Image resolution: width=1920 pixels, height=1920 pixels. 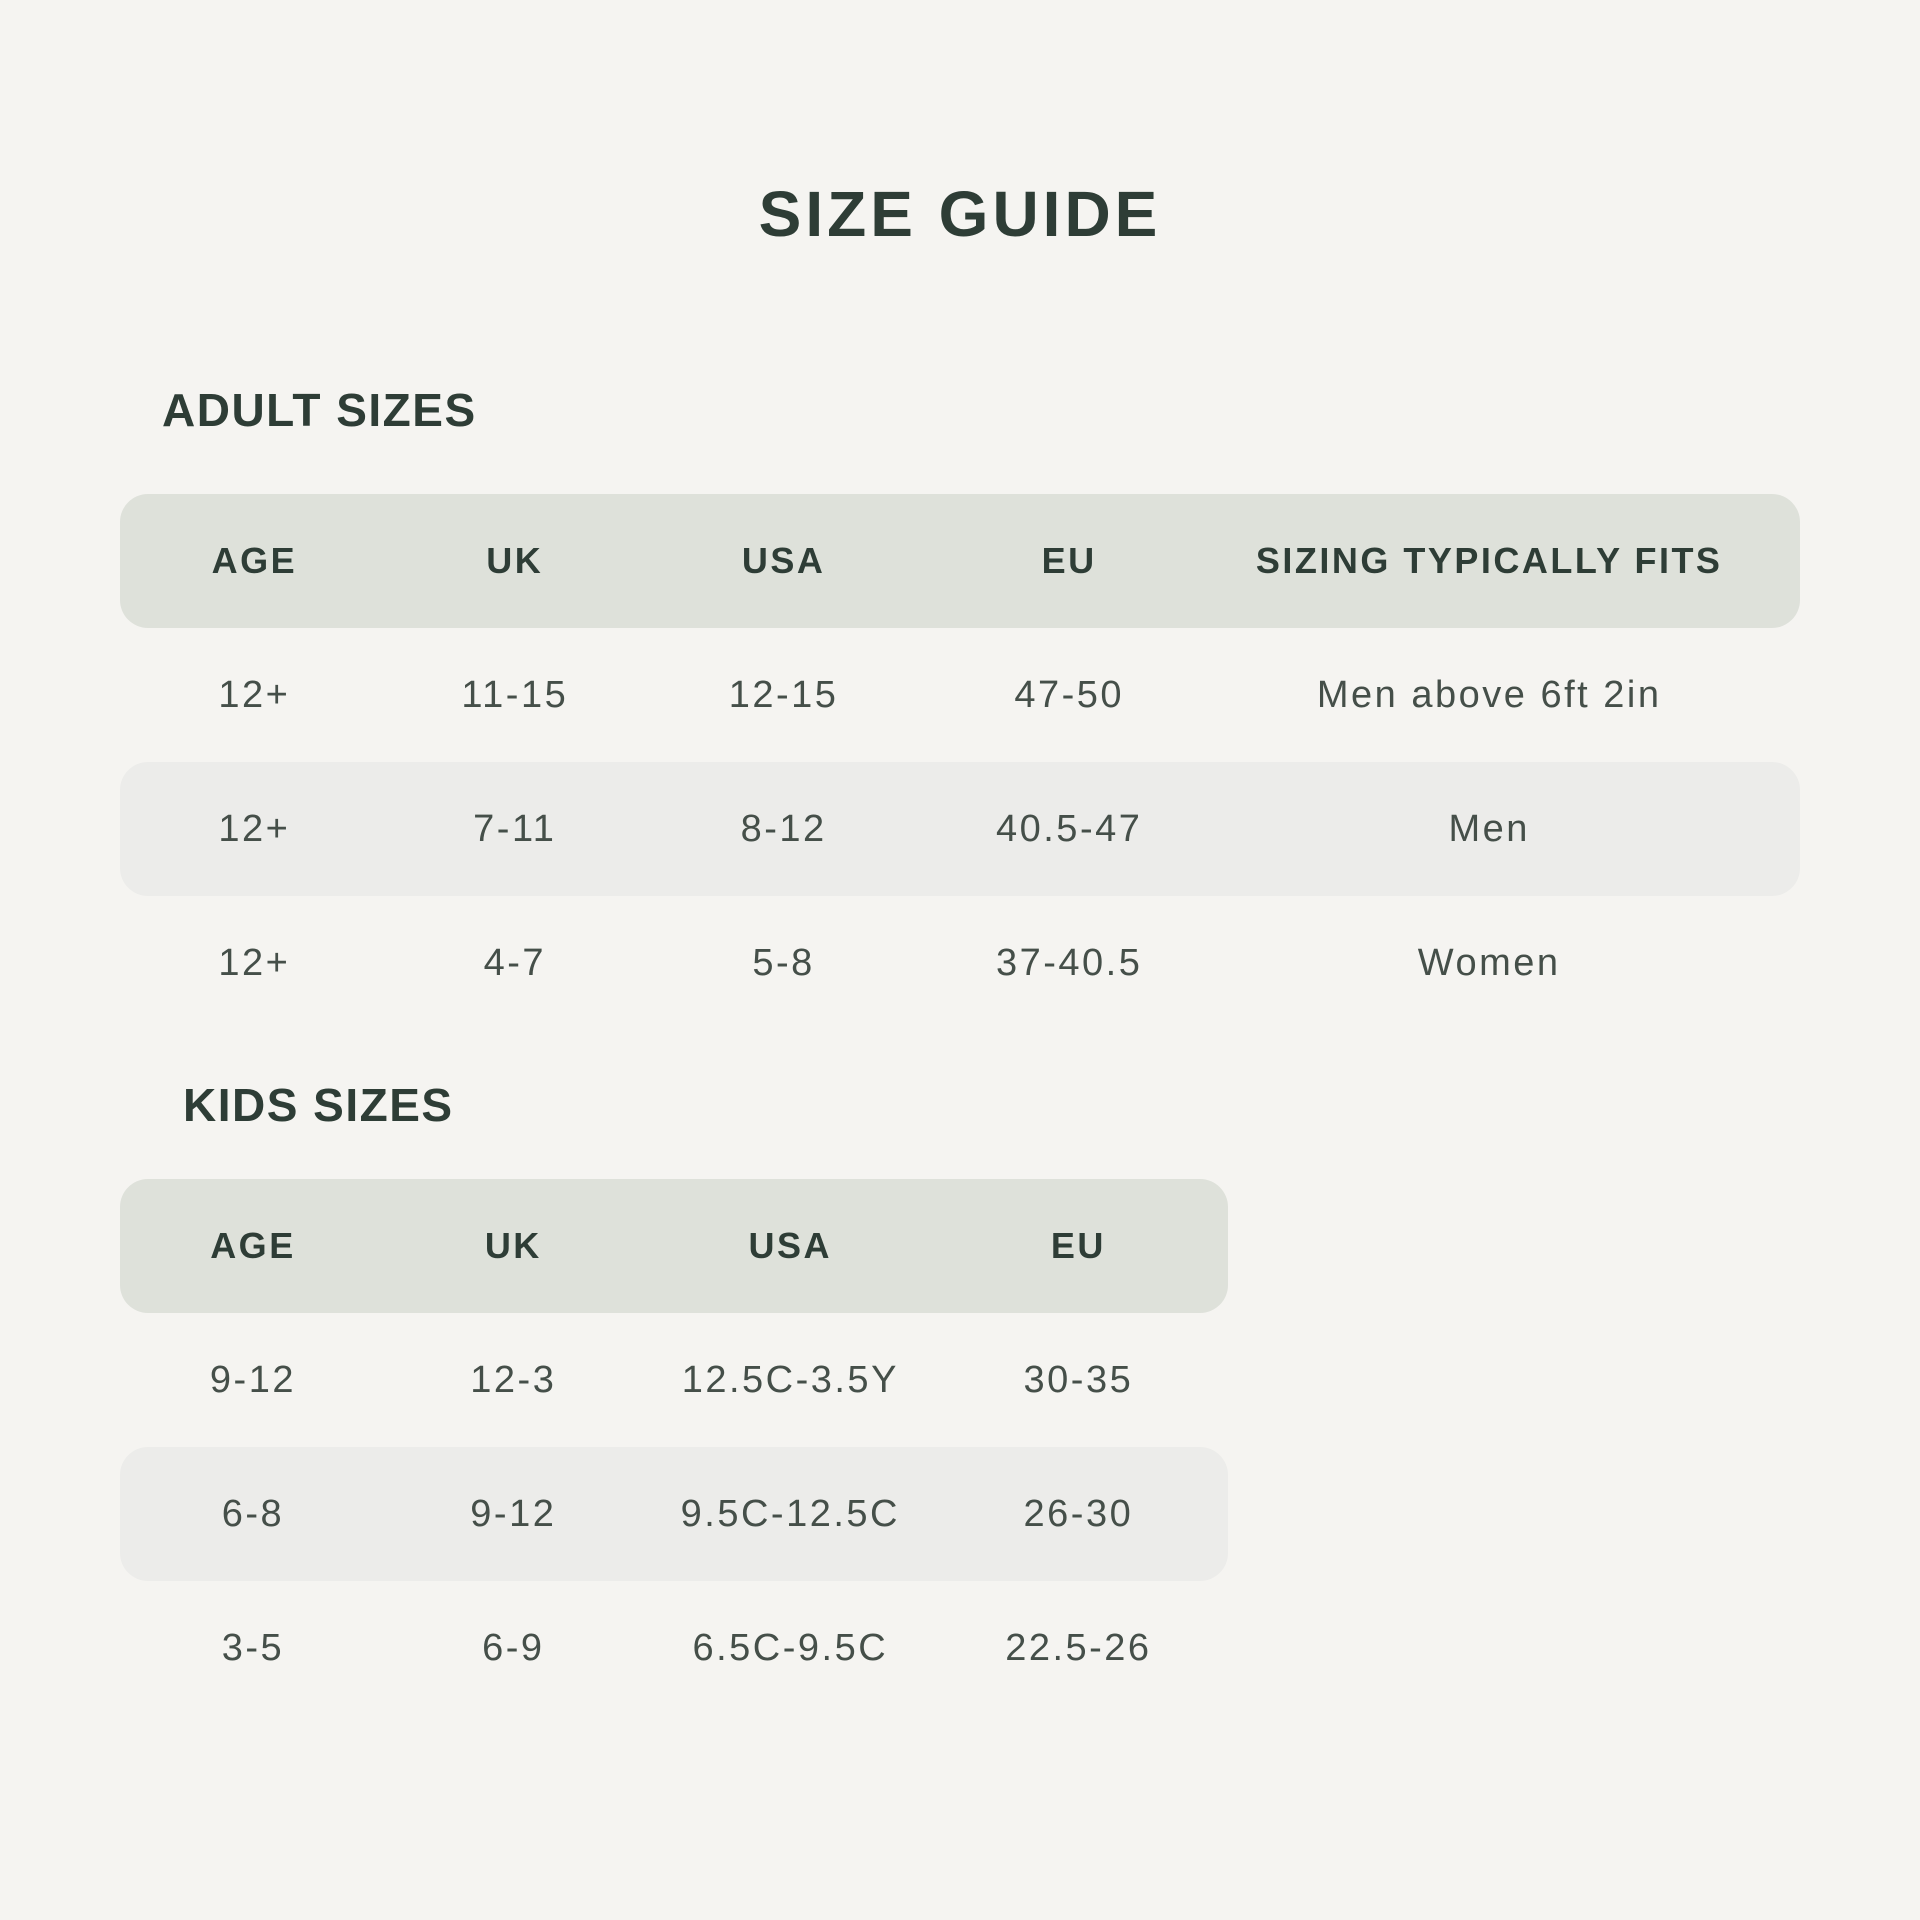 What do you see at coordinates (960, 695) in the screenshot?
I see `table-row: 12+ 11-15 12-15 47-50 Men above 6ft 2in` at bounding box center [960, 695].